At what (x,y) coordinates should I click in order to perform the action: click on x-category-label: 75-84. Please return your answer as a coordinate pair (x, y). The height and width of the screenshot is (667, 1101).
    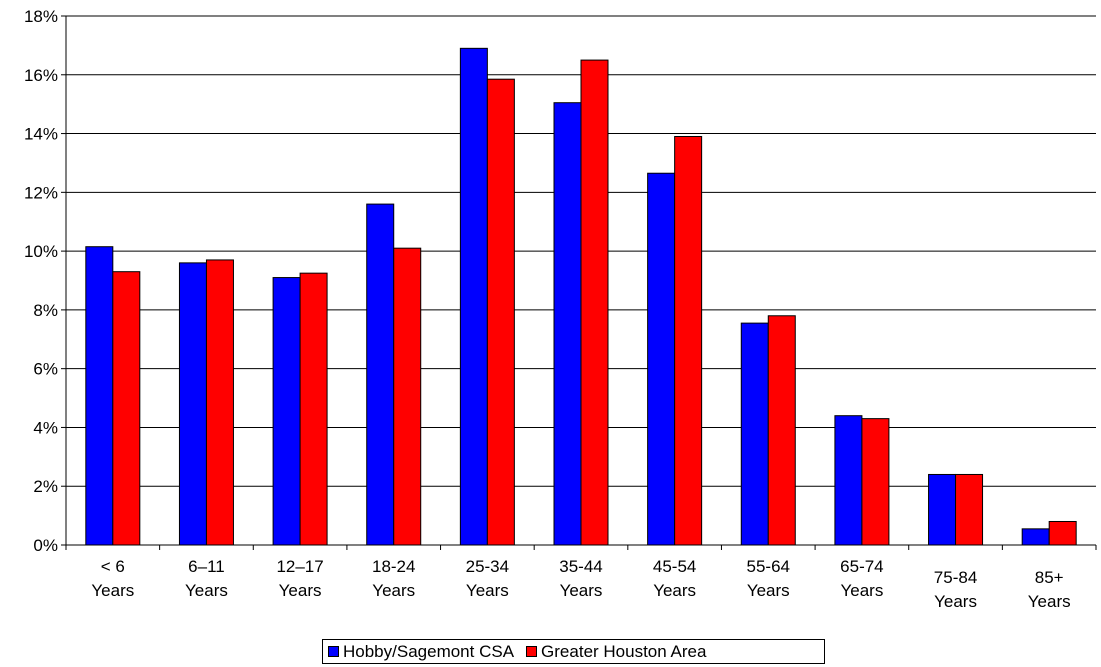
    Looking at the image, I should click on (955, 577).